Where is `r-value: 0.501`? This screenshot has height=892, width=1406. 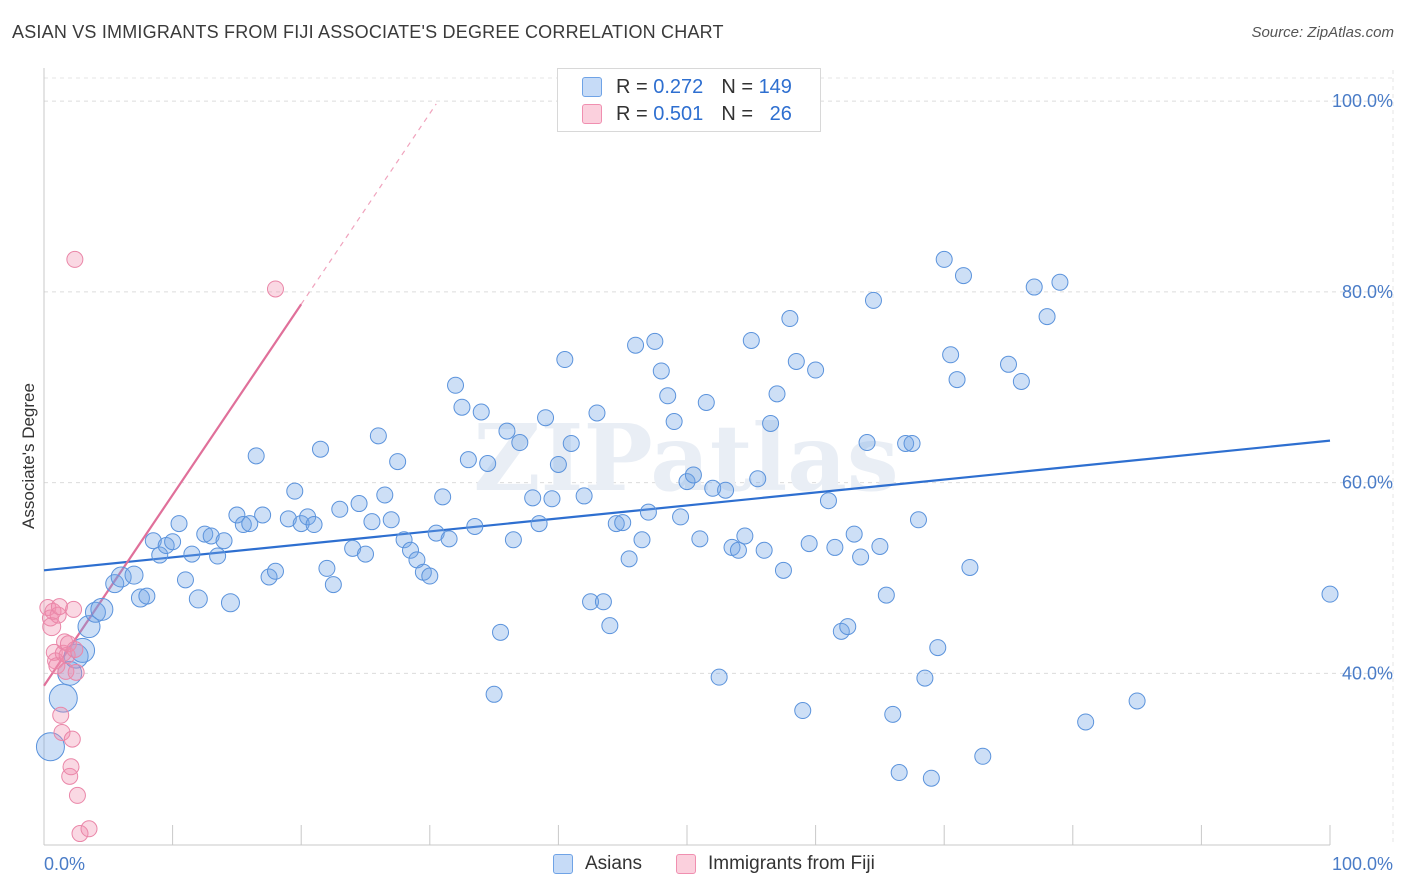
r-value: 0.501 is located at coordinates (678, 113).